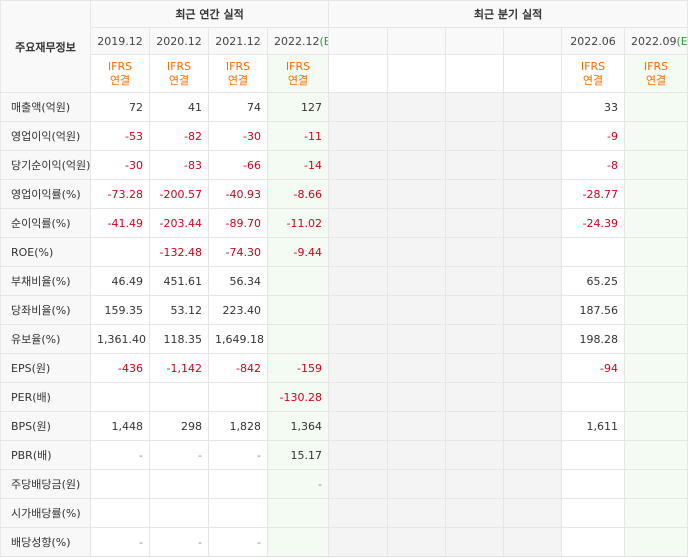  What do you see at coordinates (344, 73) in the screenshot?
I see `basis-row: IFRS 연결 IFRS 연결 IFRS 연결 IFRS 연결 IFRS 연결 IFRS 연결` at bounding box center [344, 73].